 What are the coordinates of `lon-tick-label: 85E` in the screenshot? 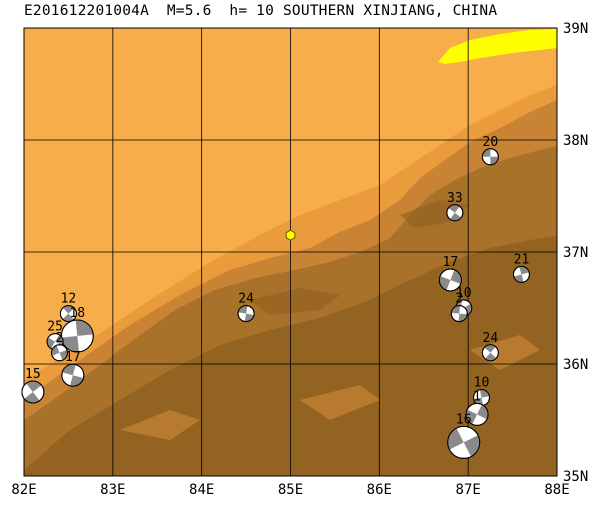 It's located at (290, 490).